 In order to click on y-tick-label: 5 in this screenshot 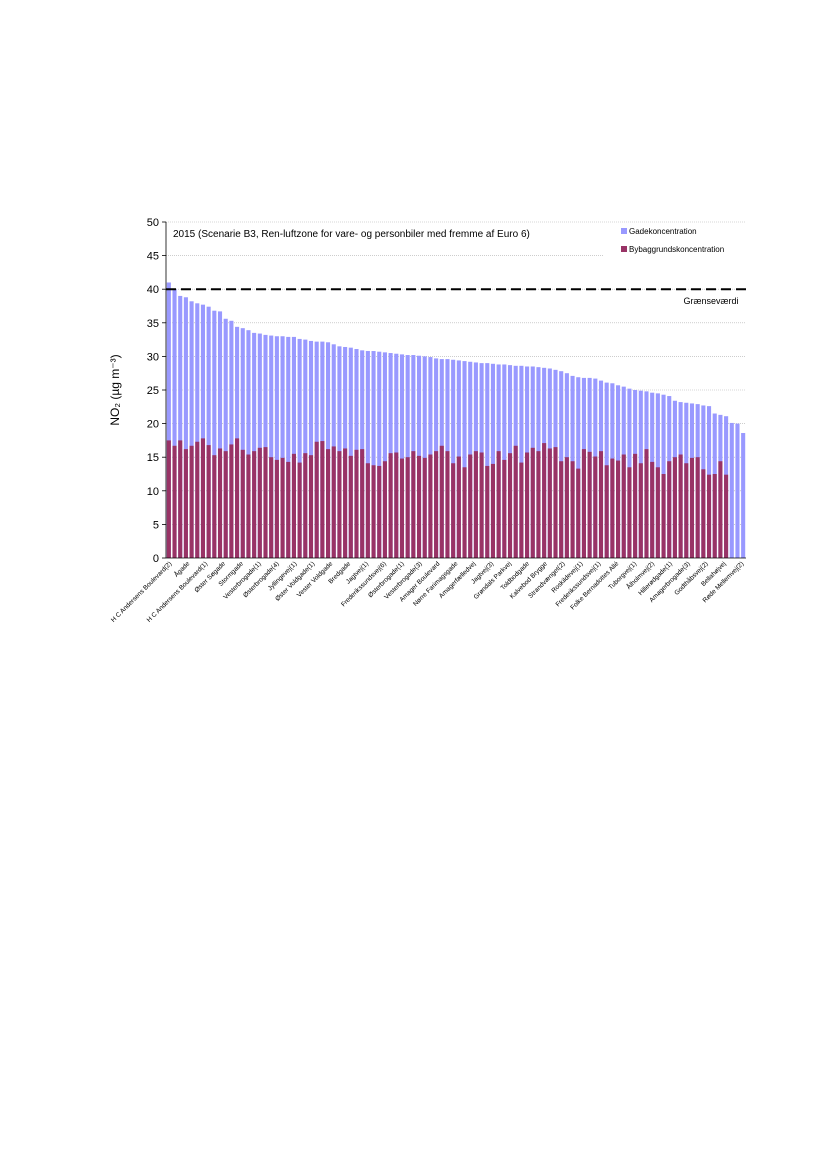, I will do `click(156, 525)`.